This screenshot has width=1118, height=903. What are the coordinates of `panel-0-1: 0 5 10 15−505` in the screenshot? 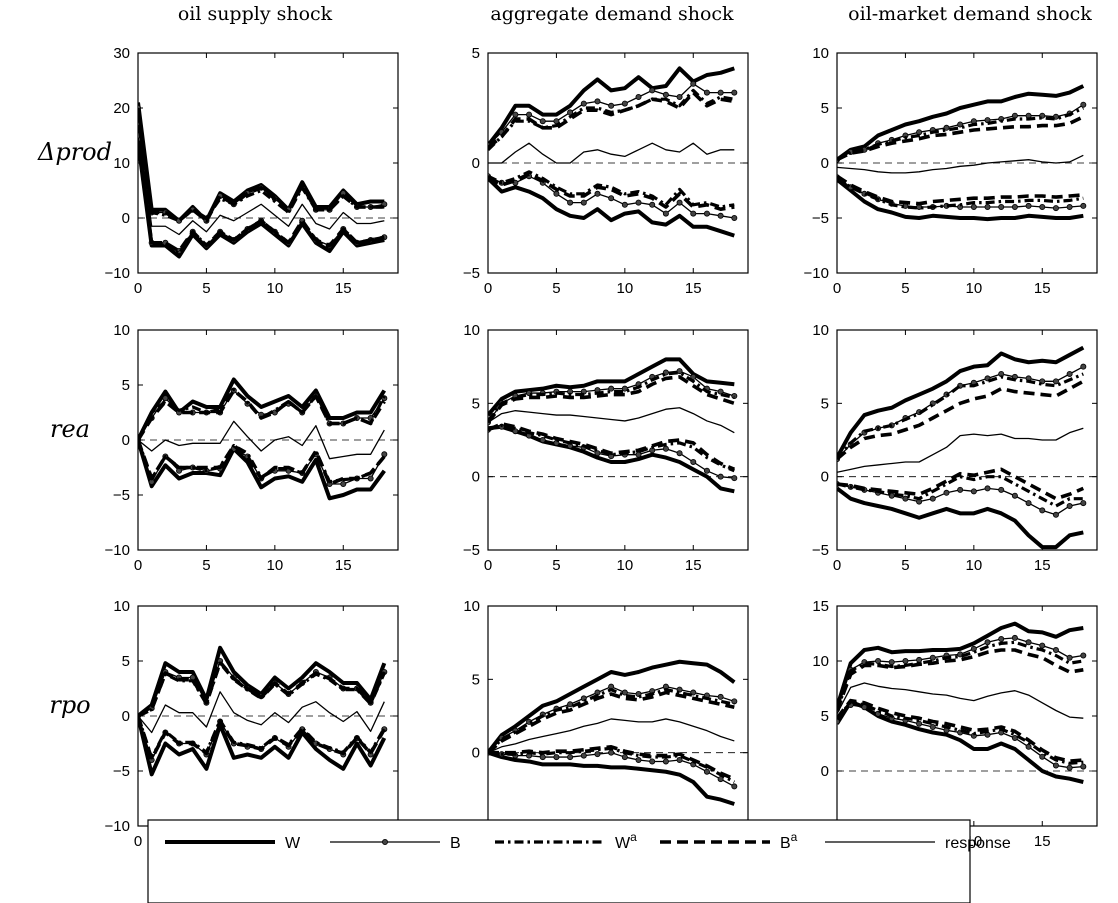 It's located at (606, 171).